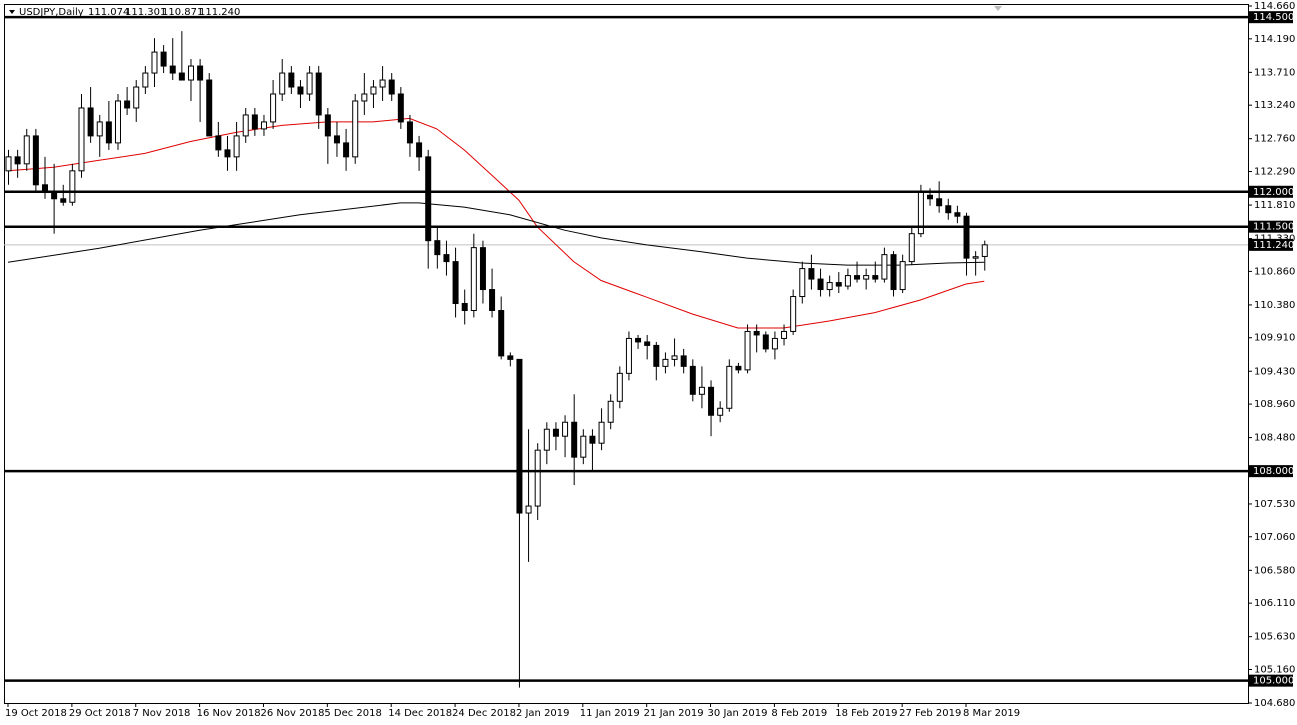  I want to click on x-tick-label: 8 Feb 2019, so click(799, 713).